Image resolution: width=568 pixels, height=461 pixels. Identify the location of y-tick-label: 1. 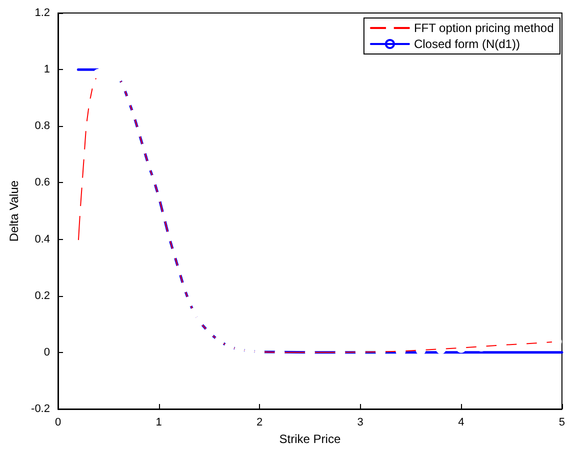
(47, 70).